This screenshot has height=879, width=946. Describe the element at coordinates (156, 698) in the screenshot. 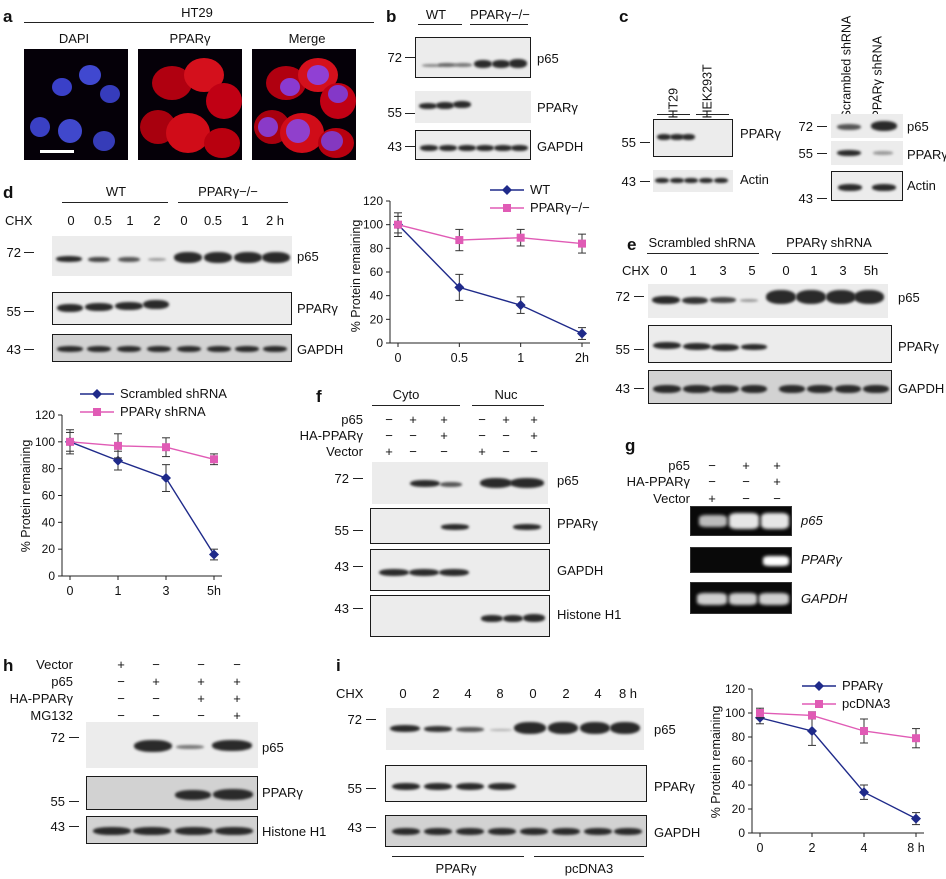

I see `h-sign-r2-c1: −` at that location.